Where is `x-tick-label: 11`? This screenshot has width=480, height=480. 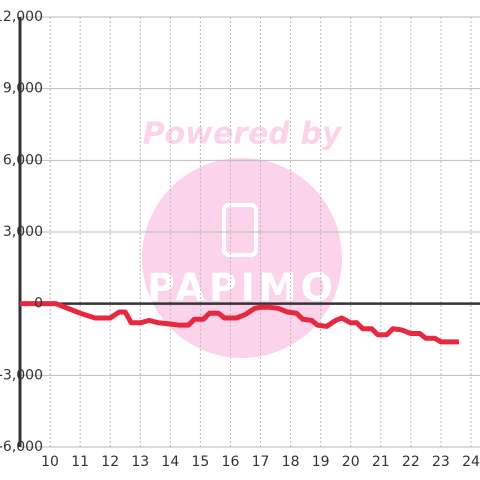 x-tick-label: 11 is located at coordinates (80, 462).